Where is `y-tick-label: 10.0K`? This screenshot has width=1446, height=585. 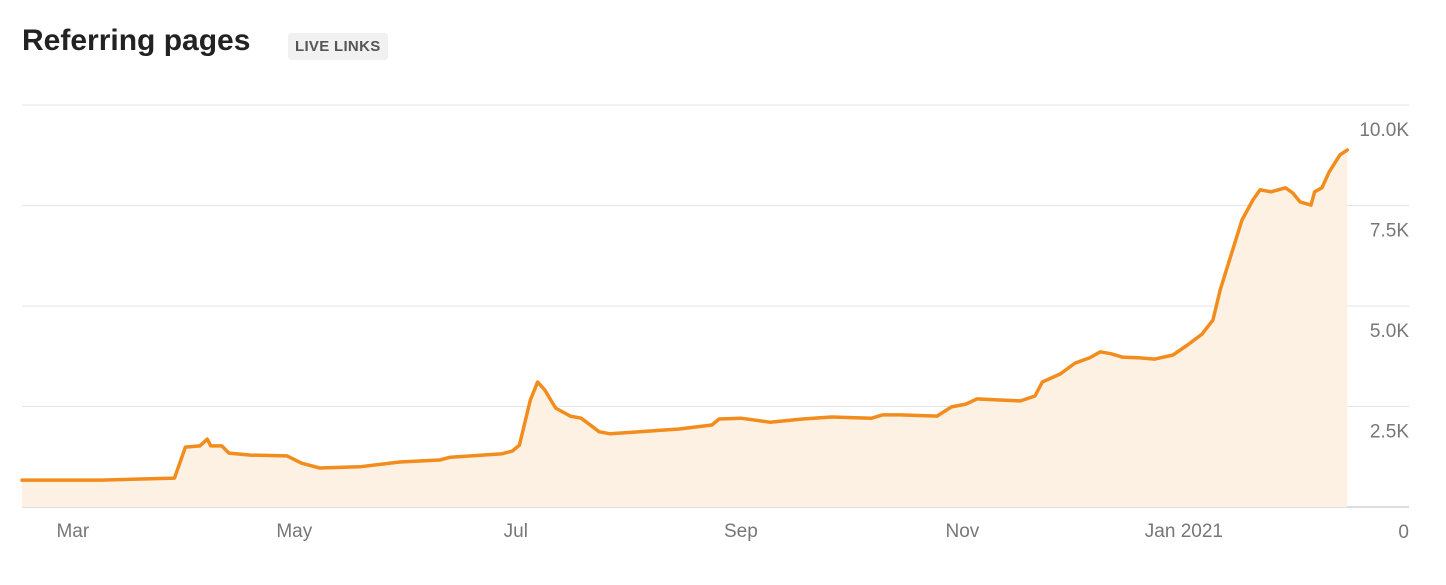 y-tick-label: 10.0K is located at coordinates (1384, 130).